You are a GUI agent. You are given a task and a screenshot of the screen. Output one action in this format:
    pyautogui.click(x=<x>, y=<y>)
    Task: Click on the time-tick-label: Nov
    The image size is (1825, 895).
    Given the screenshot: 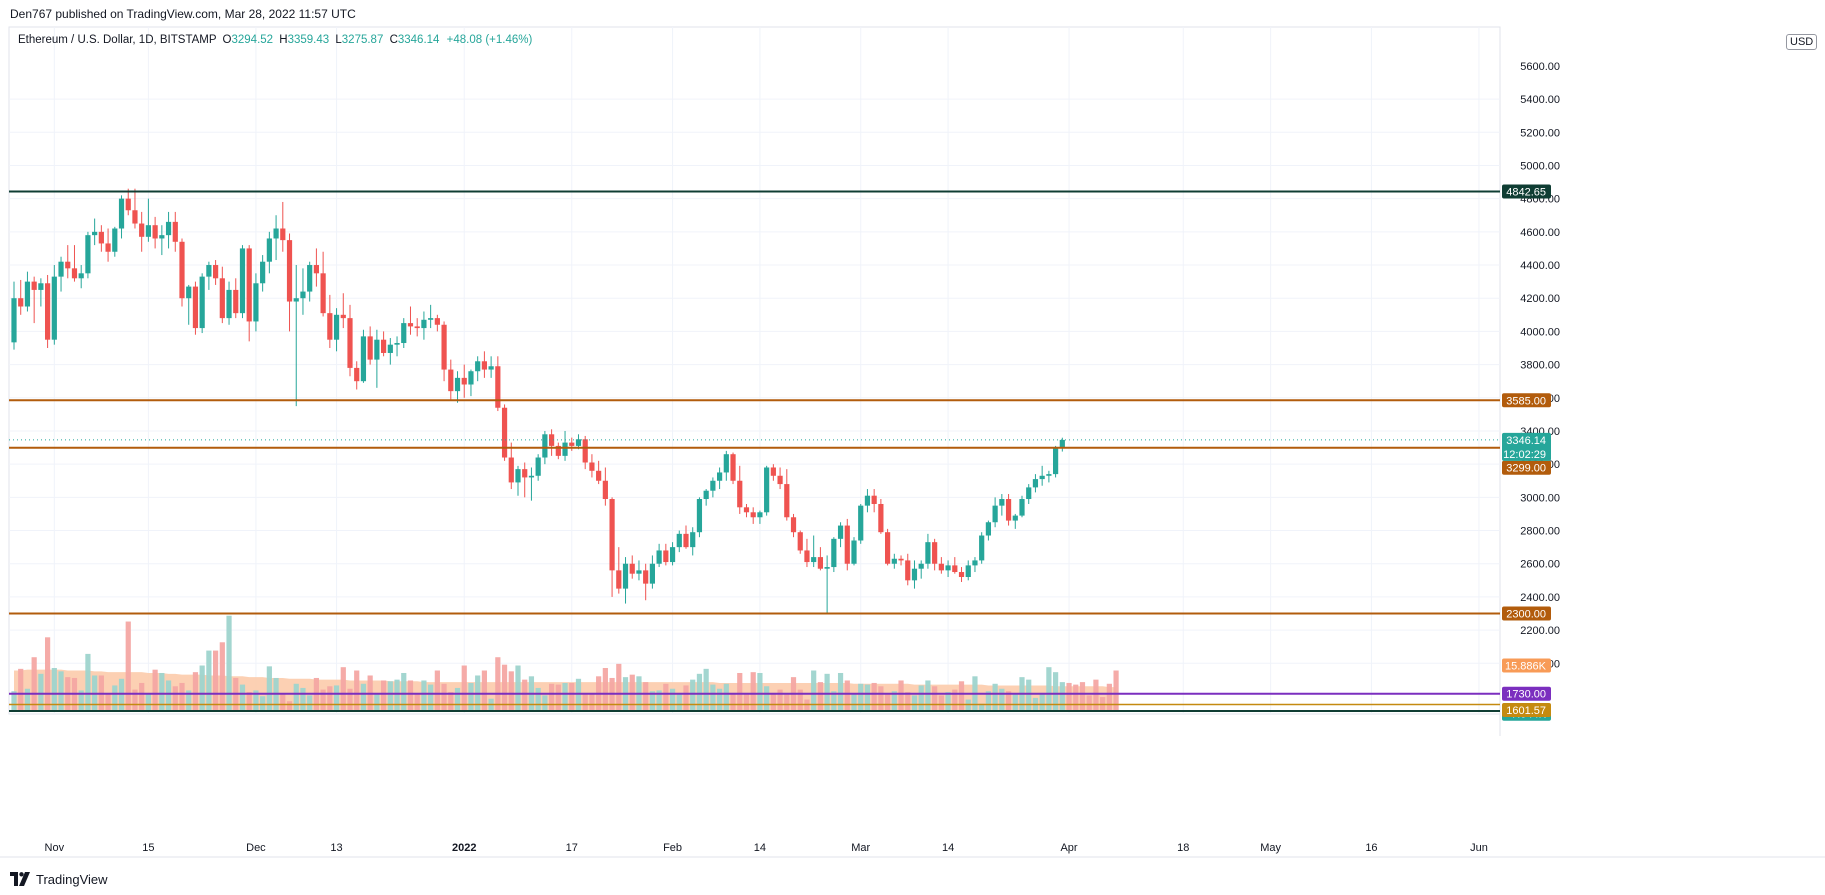 What is the action you would take?
    pyautogui.click(x=55, y=848)
    